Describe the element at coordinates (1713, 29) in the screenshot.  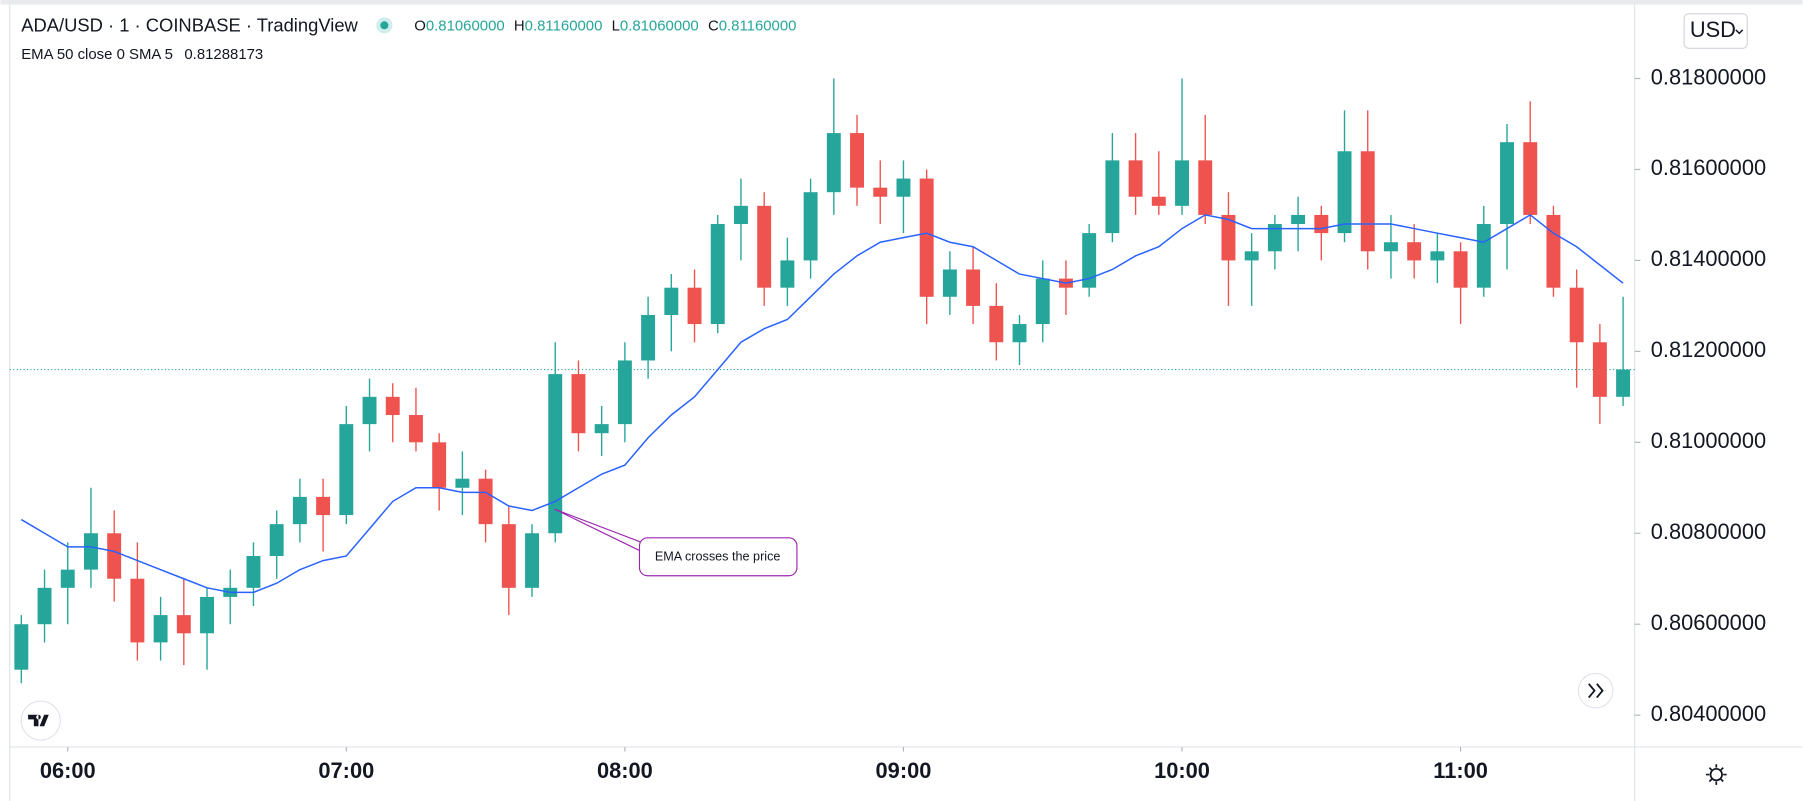
I see `currency-label: USD` at that location.